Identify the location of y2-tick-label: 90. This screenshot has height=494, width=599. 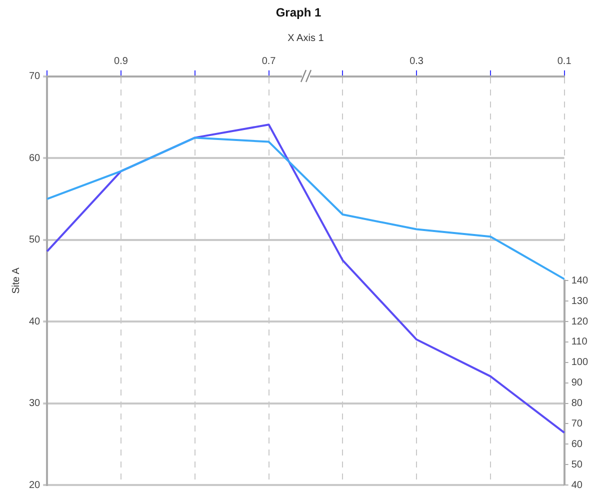
(577, 383).